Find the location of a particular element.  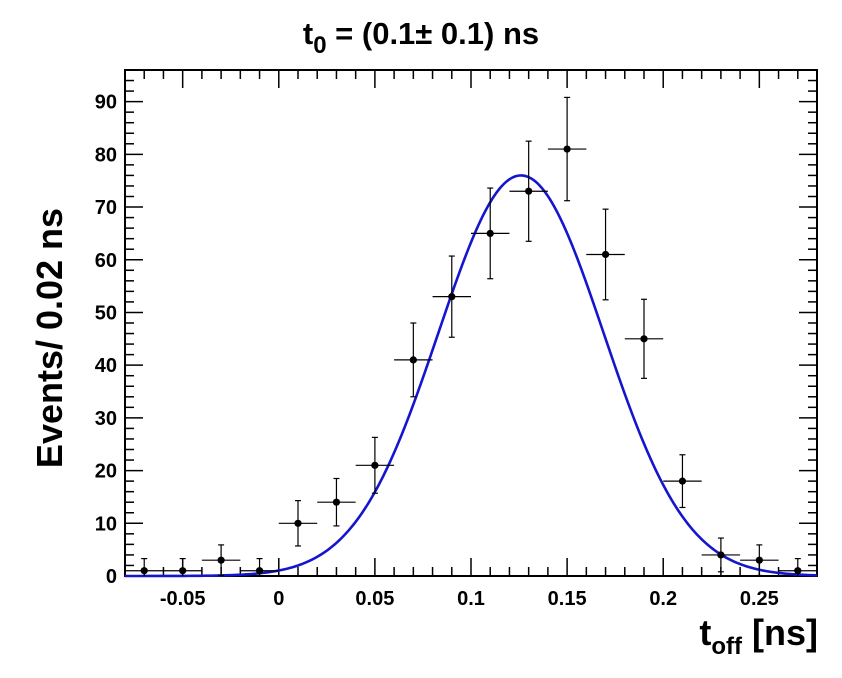

x-tick-label: 0.2 is located at coordinates (663, 599).